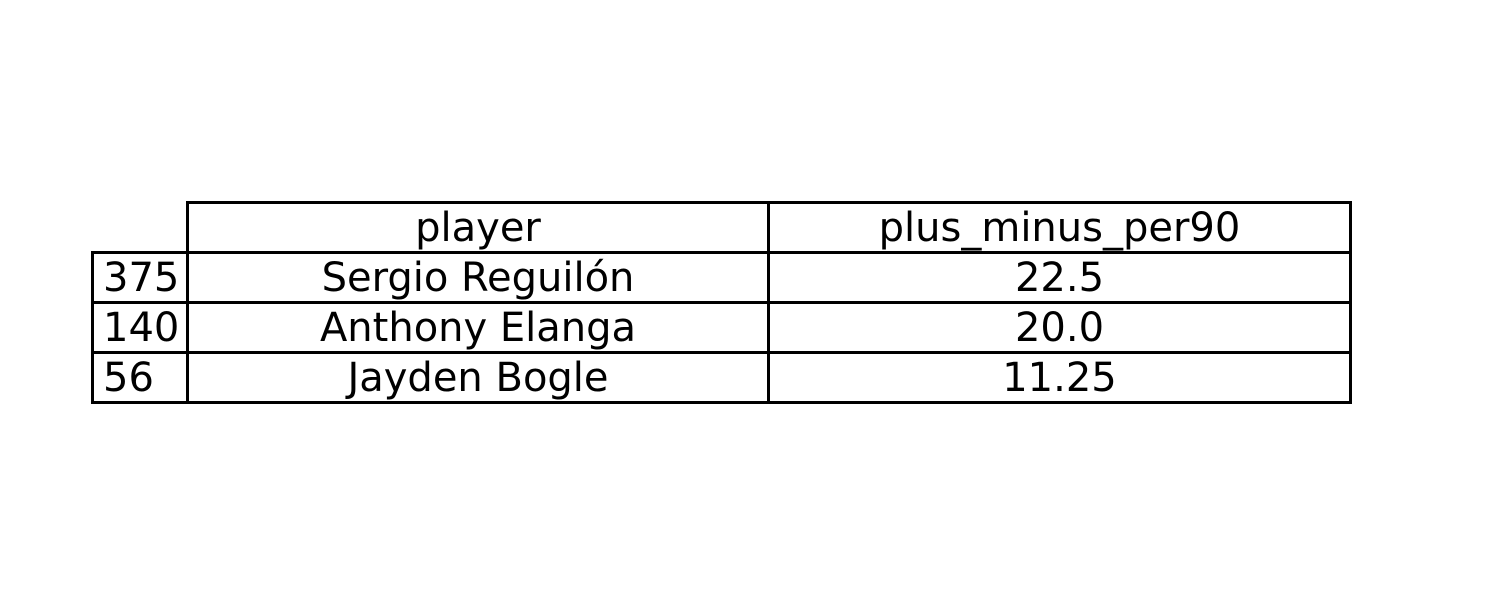 Image resolution: width=1500 pixels, height=600 pixels. I want to click on table-cell-player: Anthony Elanga, so click(478, 327).